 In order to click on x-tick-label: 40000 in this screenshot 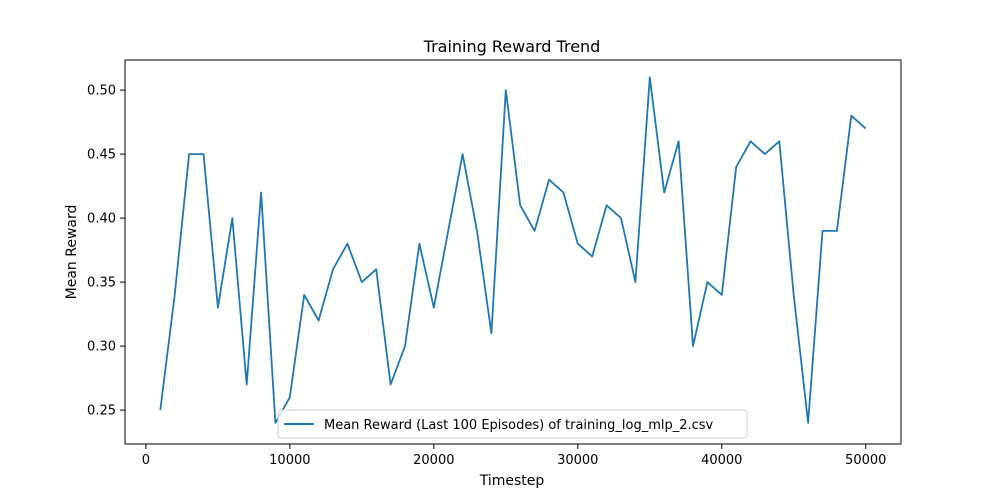, I will do `click(721, 460)`.